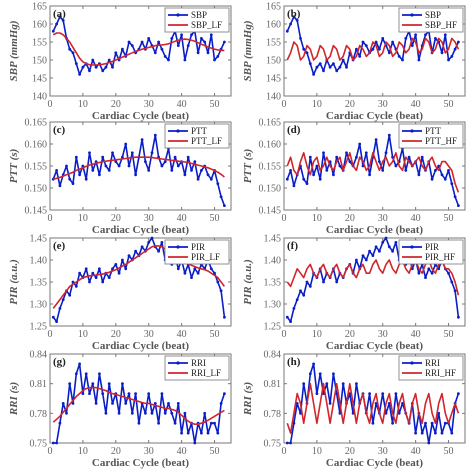 The width and height of the screenshot is (474, 474). I want to click on legend-box, so click(197, 368).